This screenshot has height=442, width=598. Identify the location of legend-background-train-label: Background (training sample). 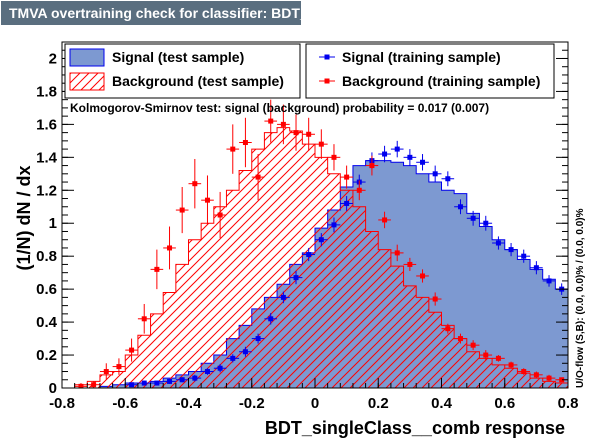
(441, 81).